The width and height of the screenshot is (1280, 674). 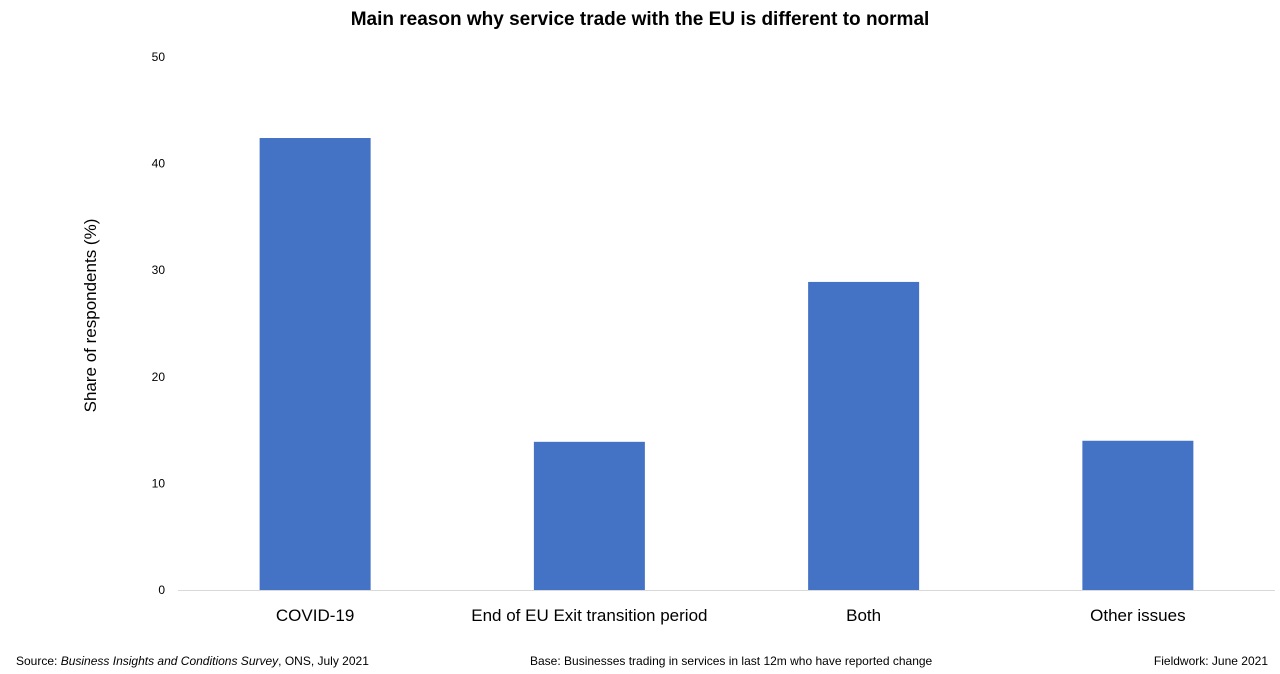 What do you see at coordinates (159, 164) in the screenshot?
I see `y-tick-label: 40` at bounding box center [159, 164].